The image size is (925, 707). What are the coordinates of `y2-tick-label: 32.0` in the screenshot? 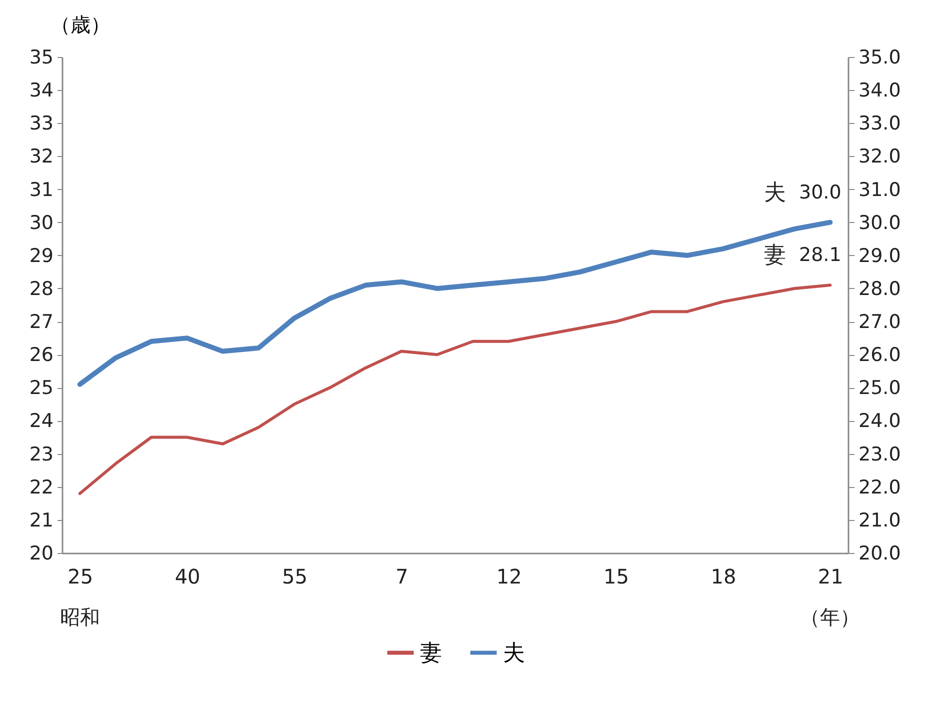 It's located at (879, 157).